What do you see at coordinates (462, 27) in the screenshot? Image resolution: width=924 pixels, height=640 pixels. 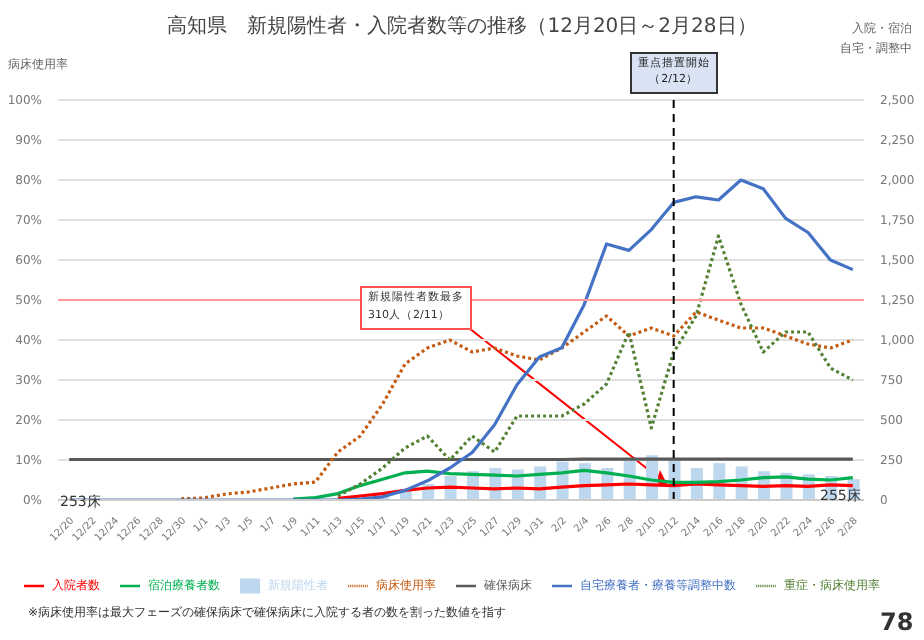 I see `chart-title: 高知県 新規陽性者・入院者数等の推移（12月20日～2月28日）` at bounding box center [462, 27].